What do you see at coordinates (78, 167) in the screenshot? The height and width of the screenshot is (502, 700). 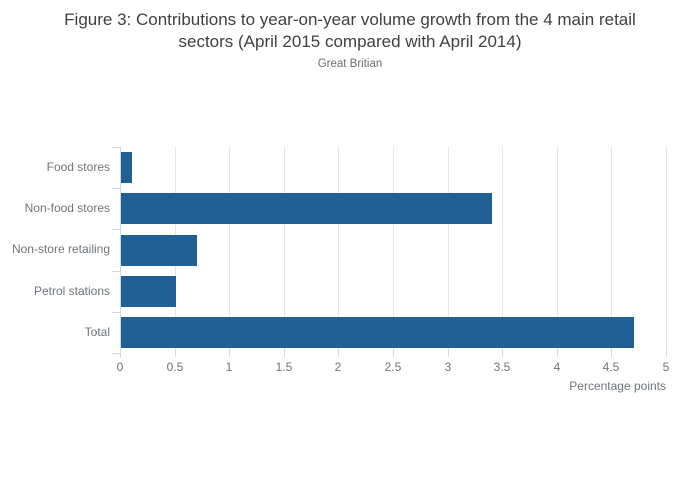 I see `y-axis-label: Food stores` at bounding box center [78, 167].